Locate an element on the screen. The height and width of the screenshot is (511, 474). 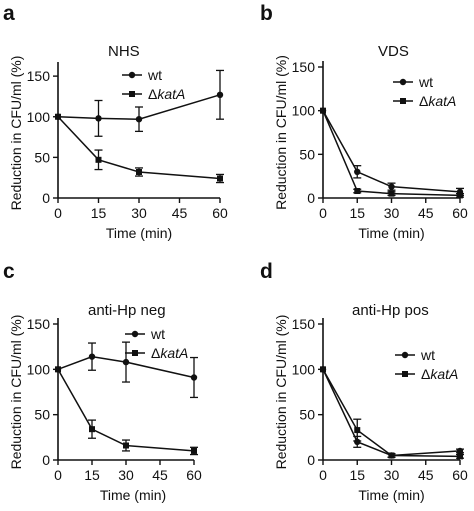
panel-label: c is located at coordinates (9, 271).